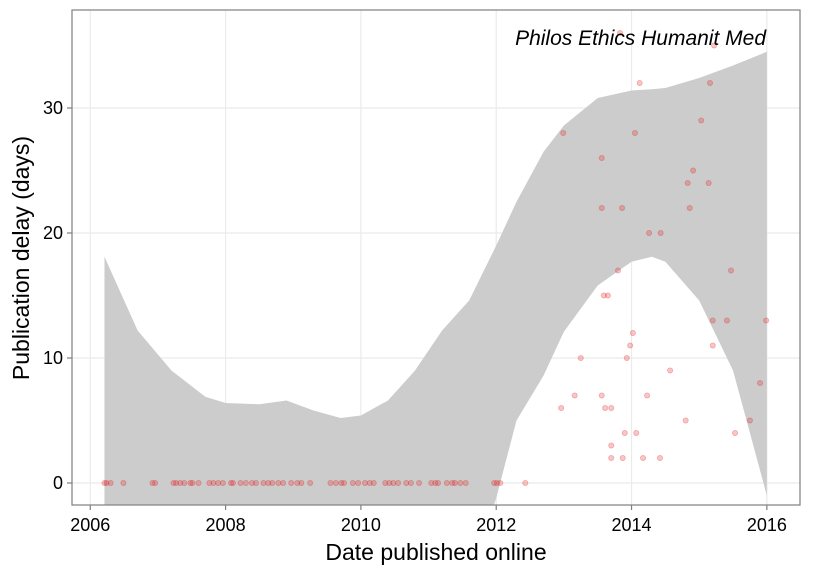 The width and height of the screenshot is (825, 570). Describe the element at coordinates (435, 552) in the screenshot. I see `x-axis-title: Date published online` at that location.